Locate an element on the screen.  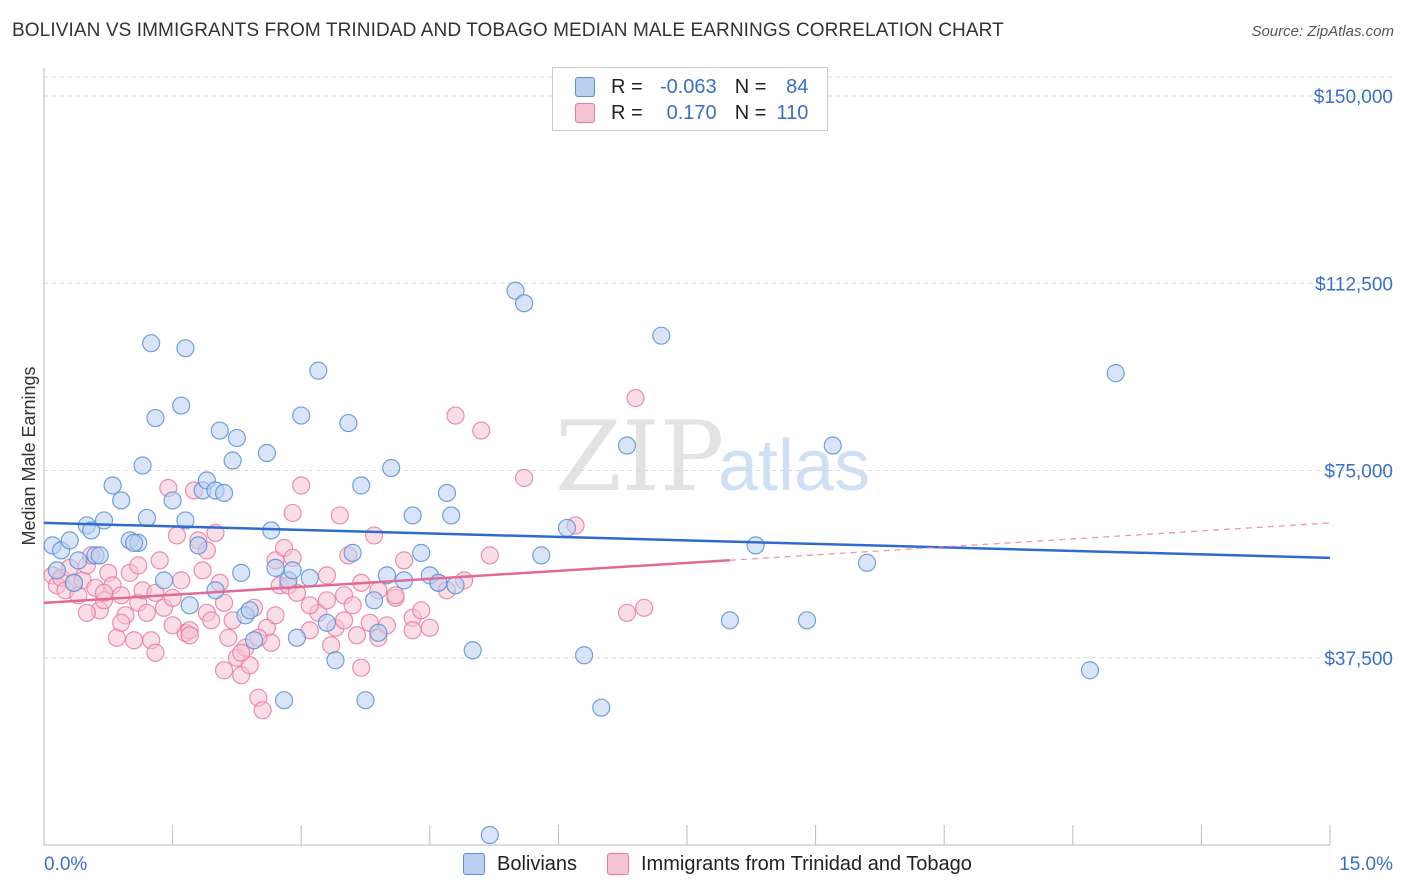
n-value: 110 is located at coordinates (792, 112).